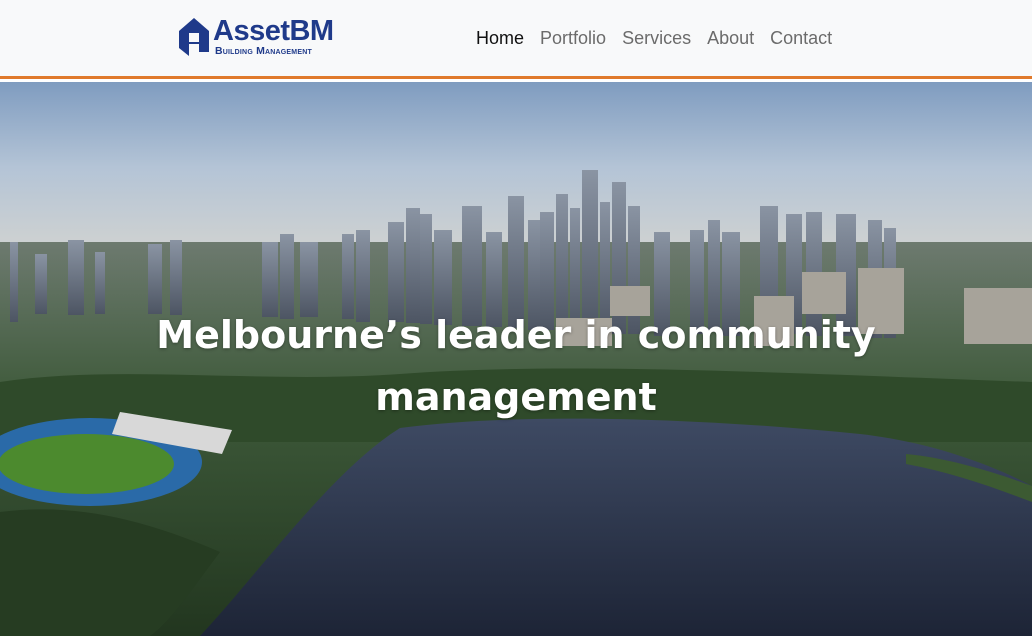 Image resolution: width=1032 pixels, height=636 pixels. Describe the element at coordinates (516, 397) in the screenshot. I see `hero-title-line2: management` at that location.